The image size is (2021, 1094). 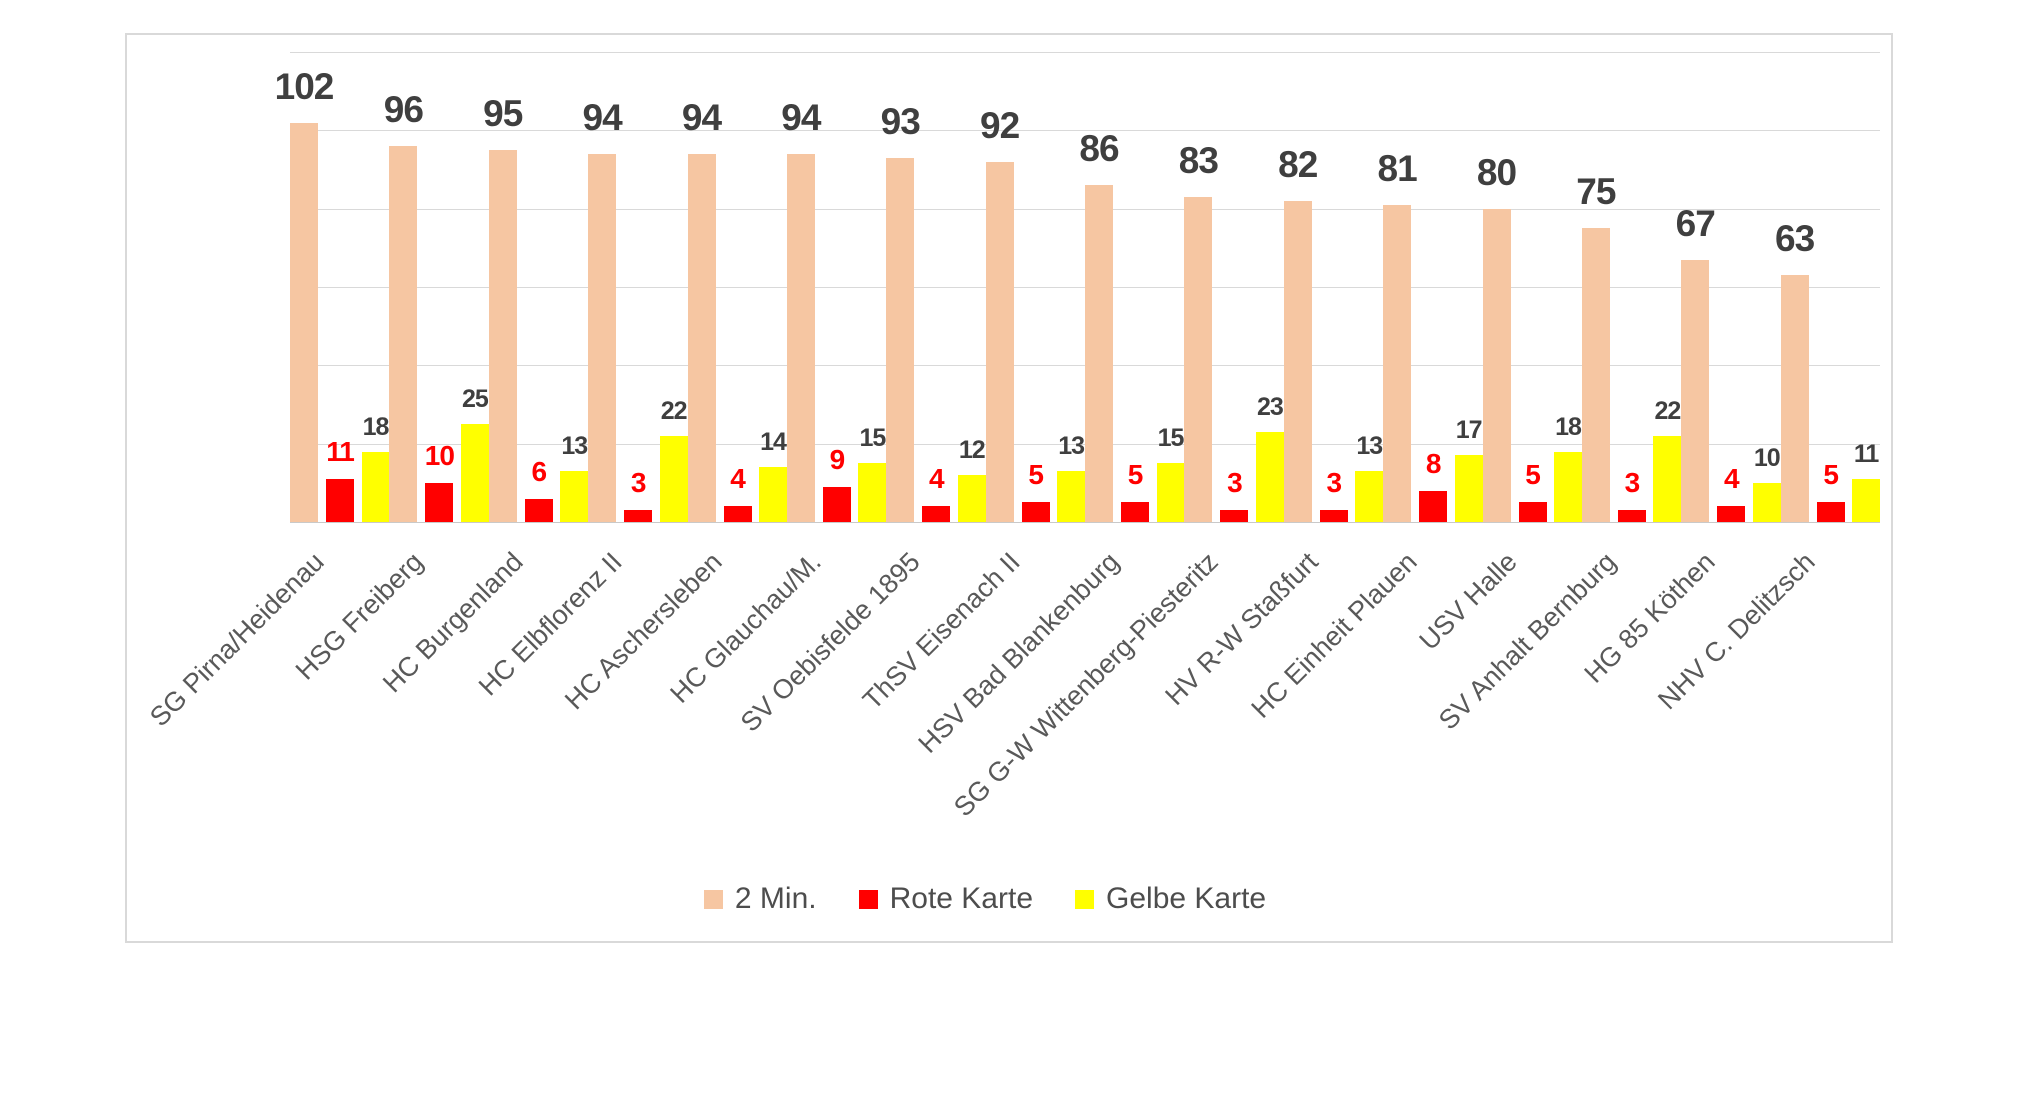 I want to click on bar-value-label: 75, so click(x=1596, y=192).